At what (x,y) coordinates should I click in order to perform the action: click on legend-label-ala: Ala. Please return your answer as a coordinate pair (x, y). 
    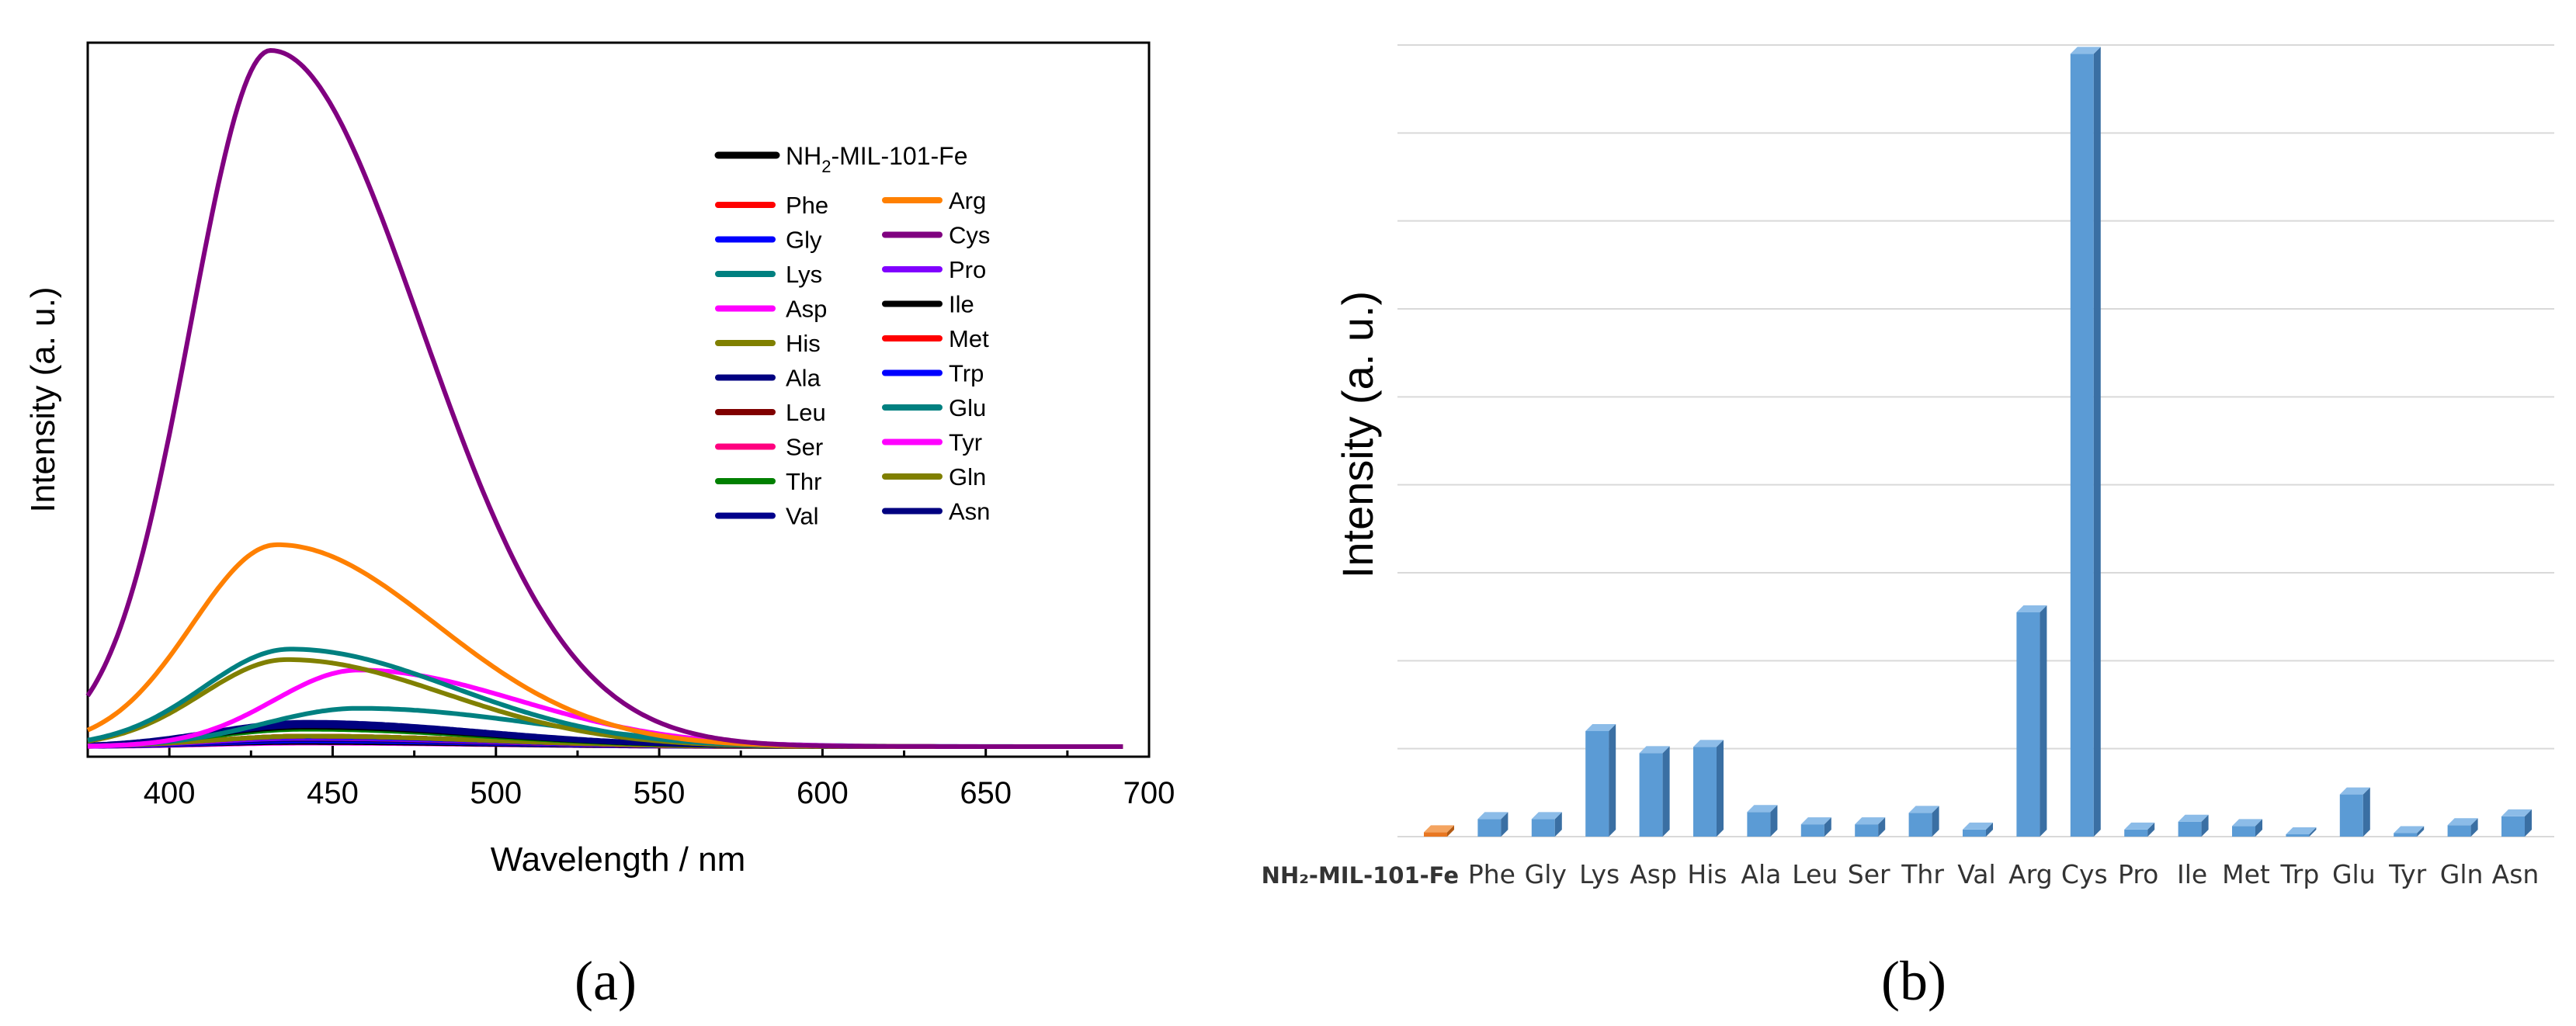
    Looking at the image, I should click on (803, 378).